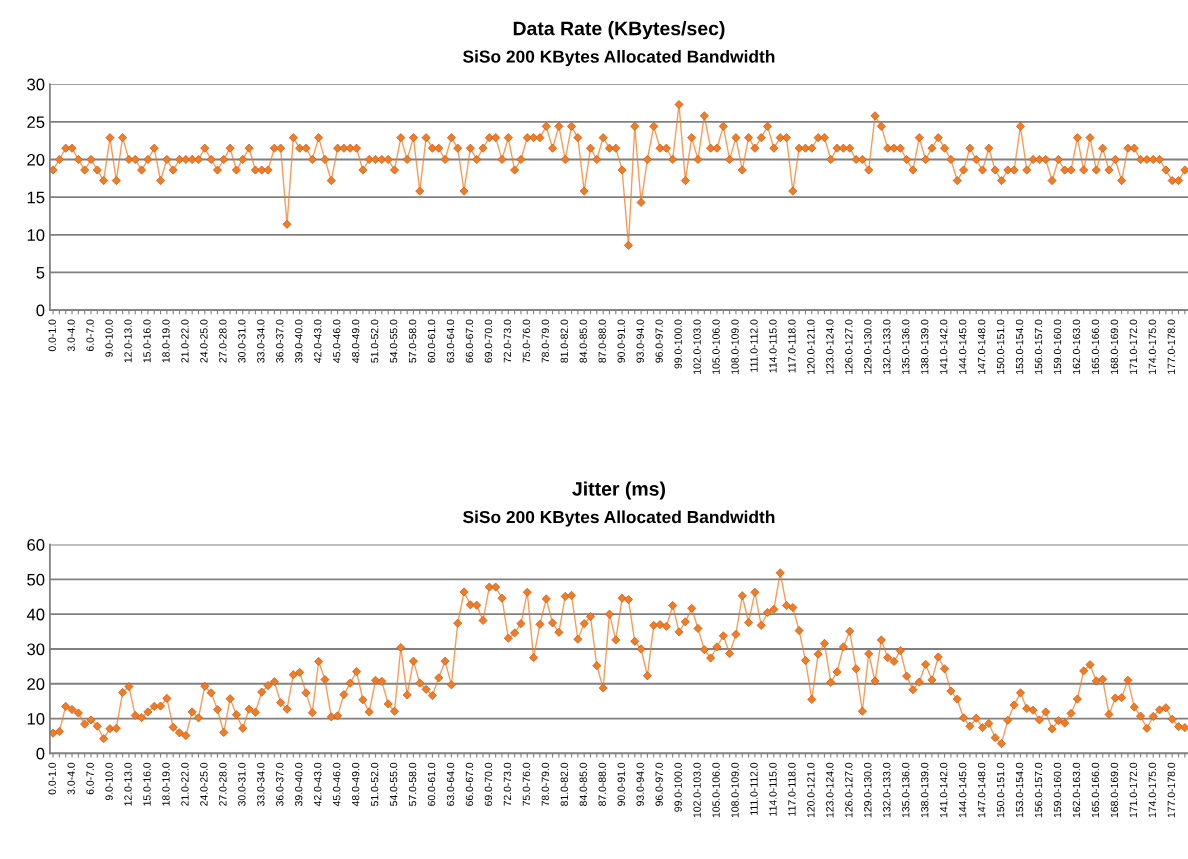  What do you see at coordinates (147, 341) in the screenshot?
I see `x-tick-label: 15.0-16.0` at bounding box center [147, 341].